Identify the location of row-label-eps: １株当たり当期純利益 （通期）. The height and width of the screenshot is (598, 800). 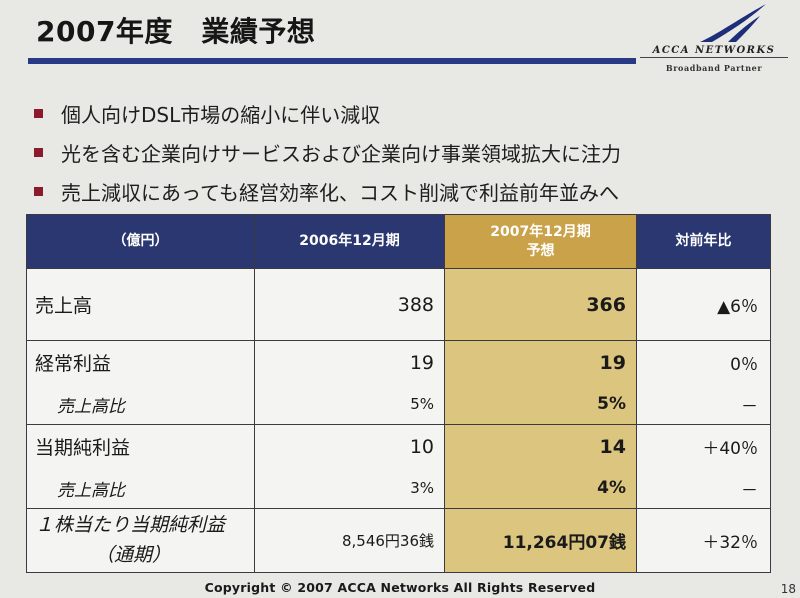
(140, 540).